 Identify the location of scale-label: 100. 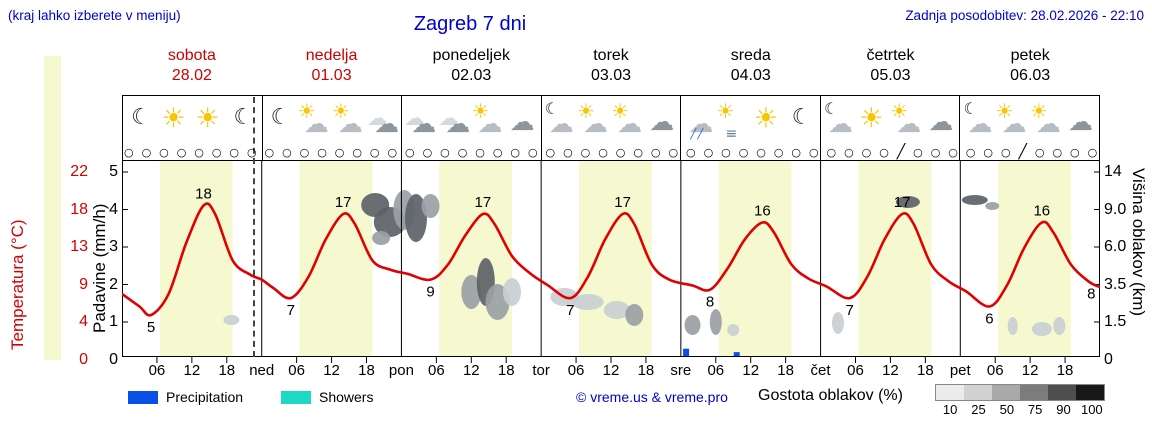
(1091, 409).